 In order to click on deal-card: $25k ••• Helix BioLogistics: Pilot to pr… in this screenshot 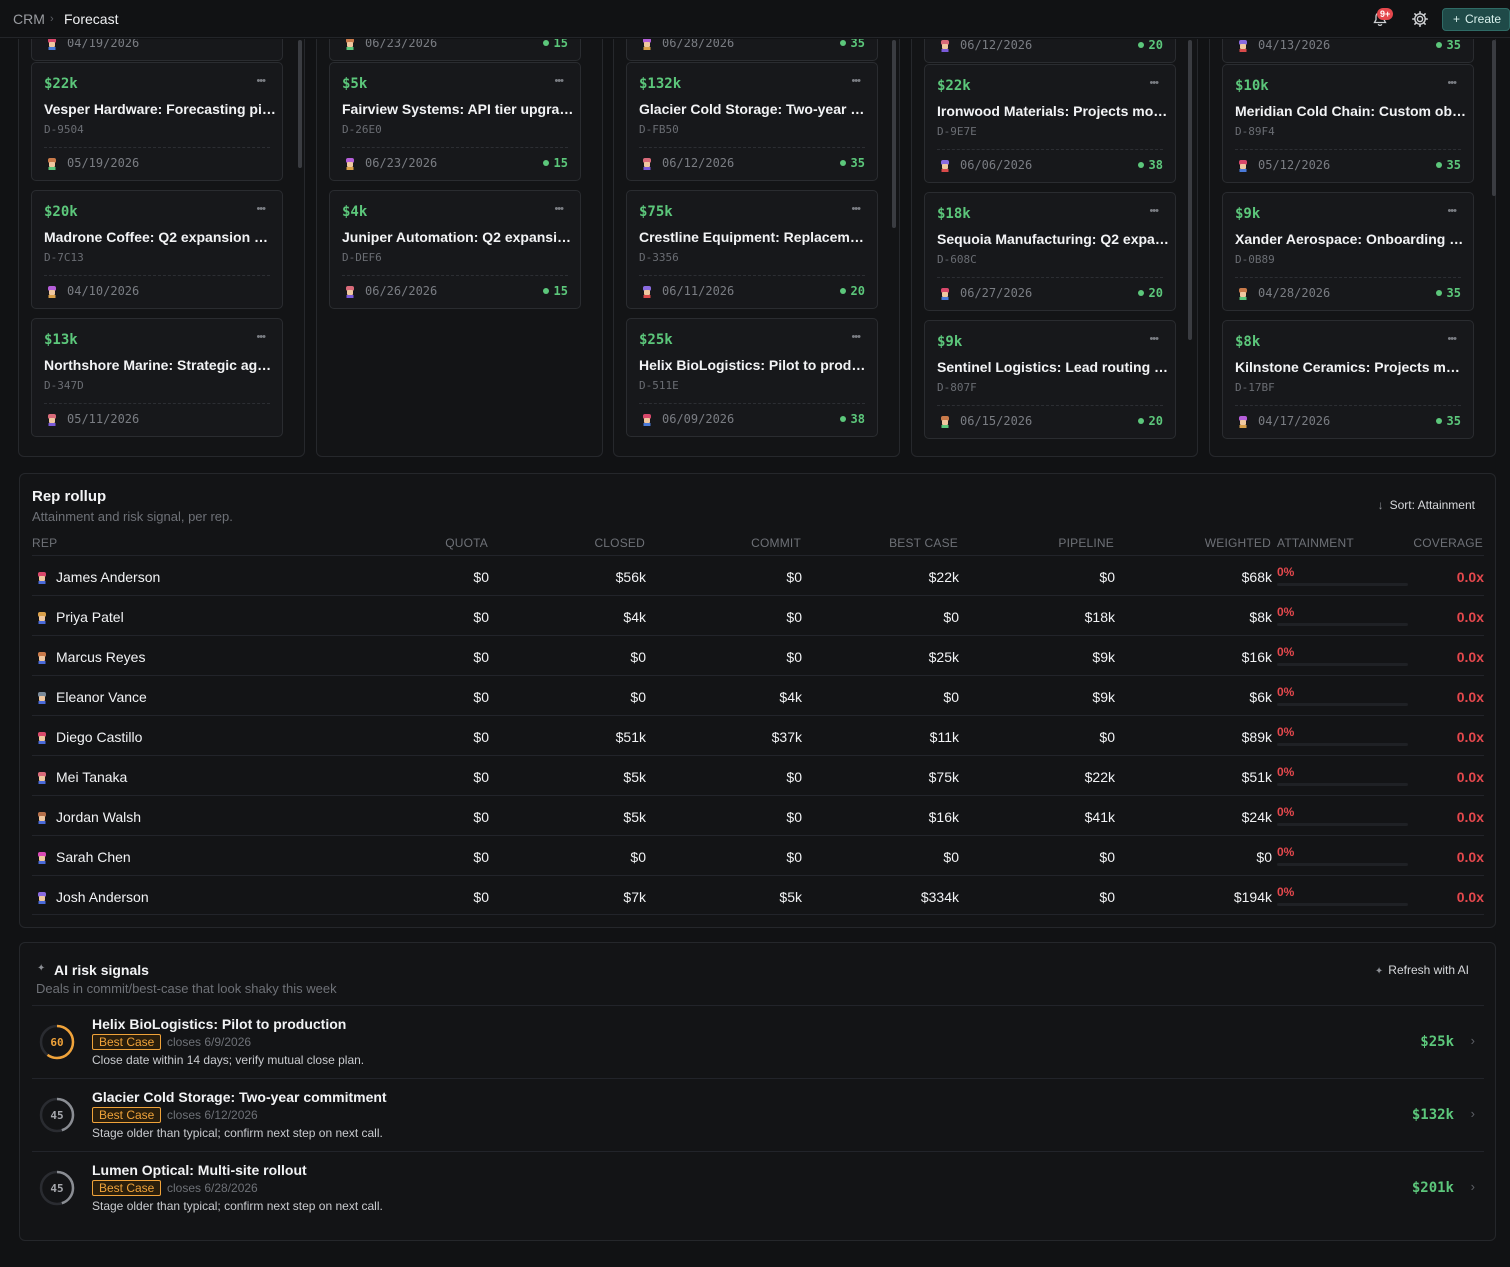, I will do `click(752, 377)`.